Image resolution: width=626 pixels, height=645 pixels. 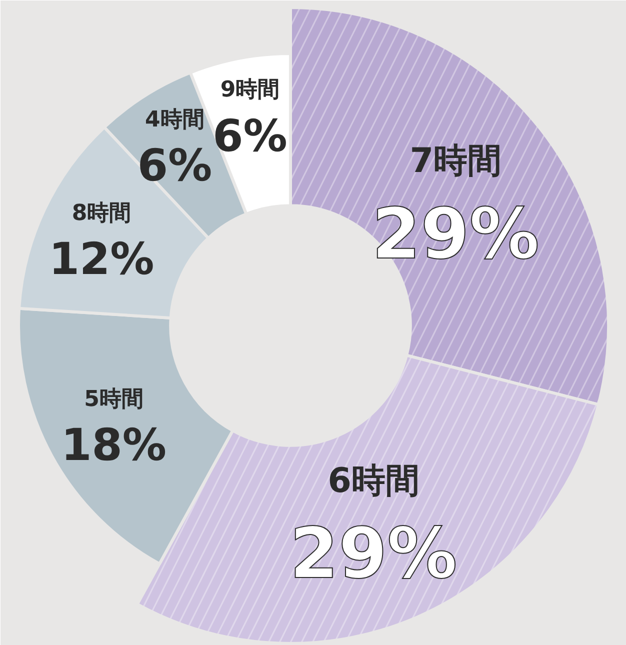 I want to click on slice-label: 9時間, so click(x=250, y=90).